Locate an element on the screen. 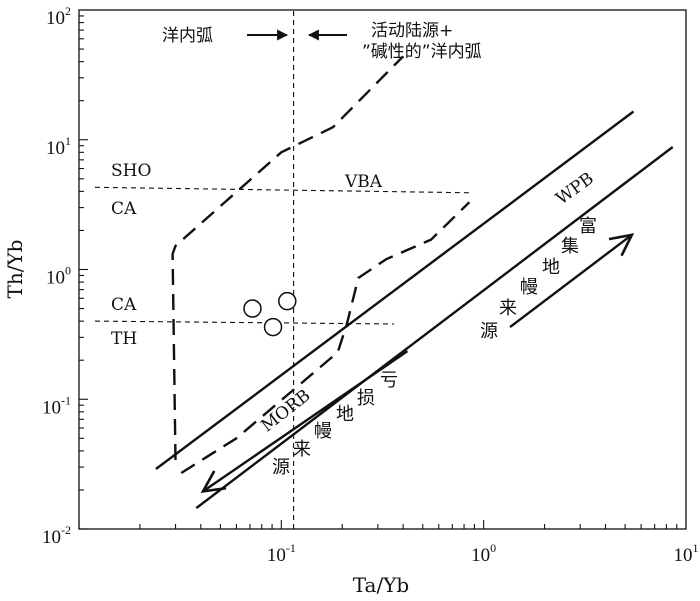  label-th: TH is located at coordinates (124, 339).